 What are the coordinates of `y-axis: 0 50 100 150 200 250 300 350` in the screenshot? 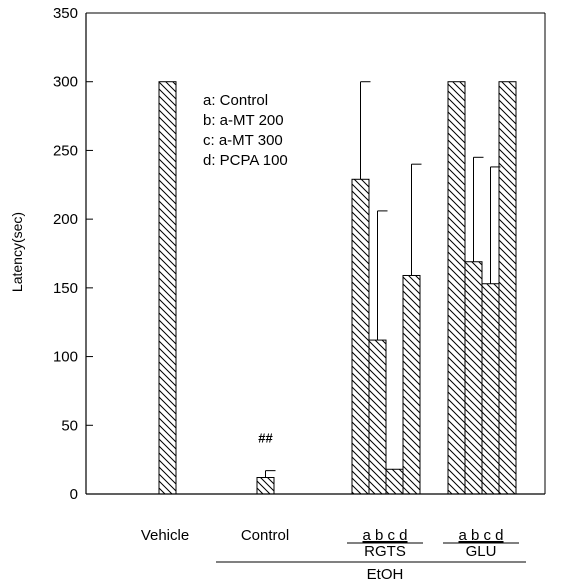 It's located at (73, 254).